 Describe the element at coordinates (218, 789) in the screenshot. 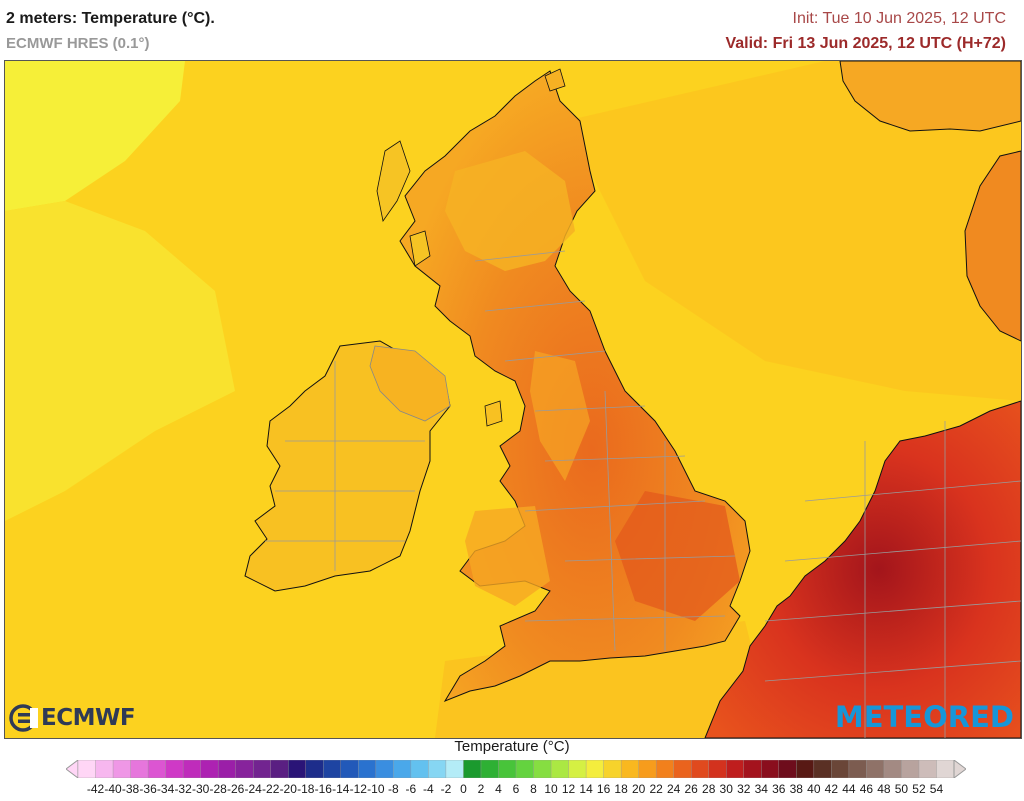

I see `legend-tick-label: -28` at that location.